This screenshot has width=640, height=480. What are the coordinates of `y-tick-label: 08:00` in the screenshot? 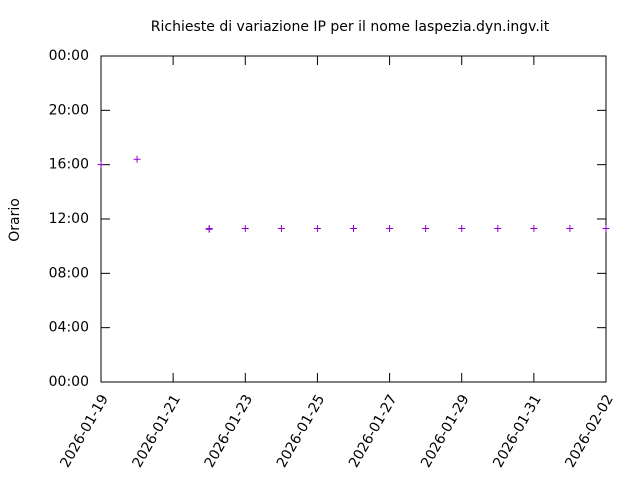 It's located at (69, 273).